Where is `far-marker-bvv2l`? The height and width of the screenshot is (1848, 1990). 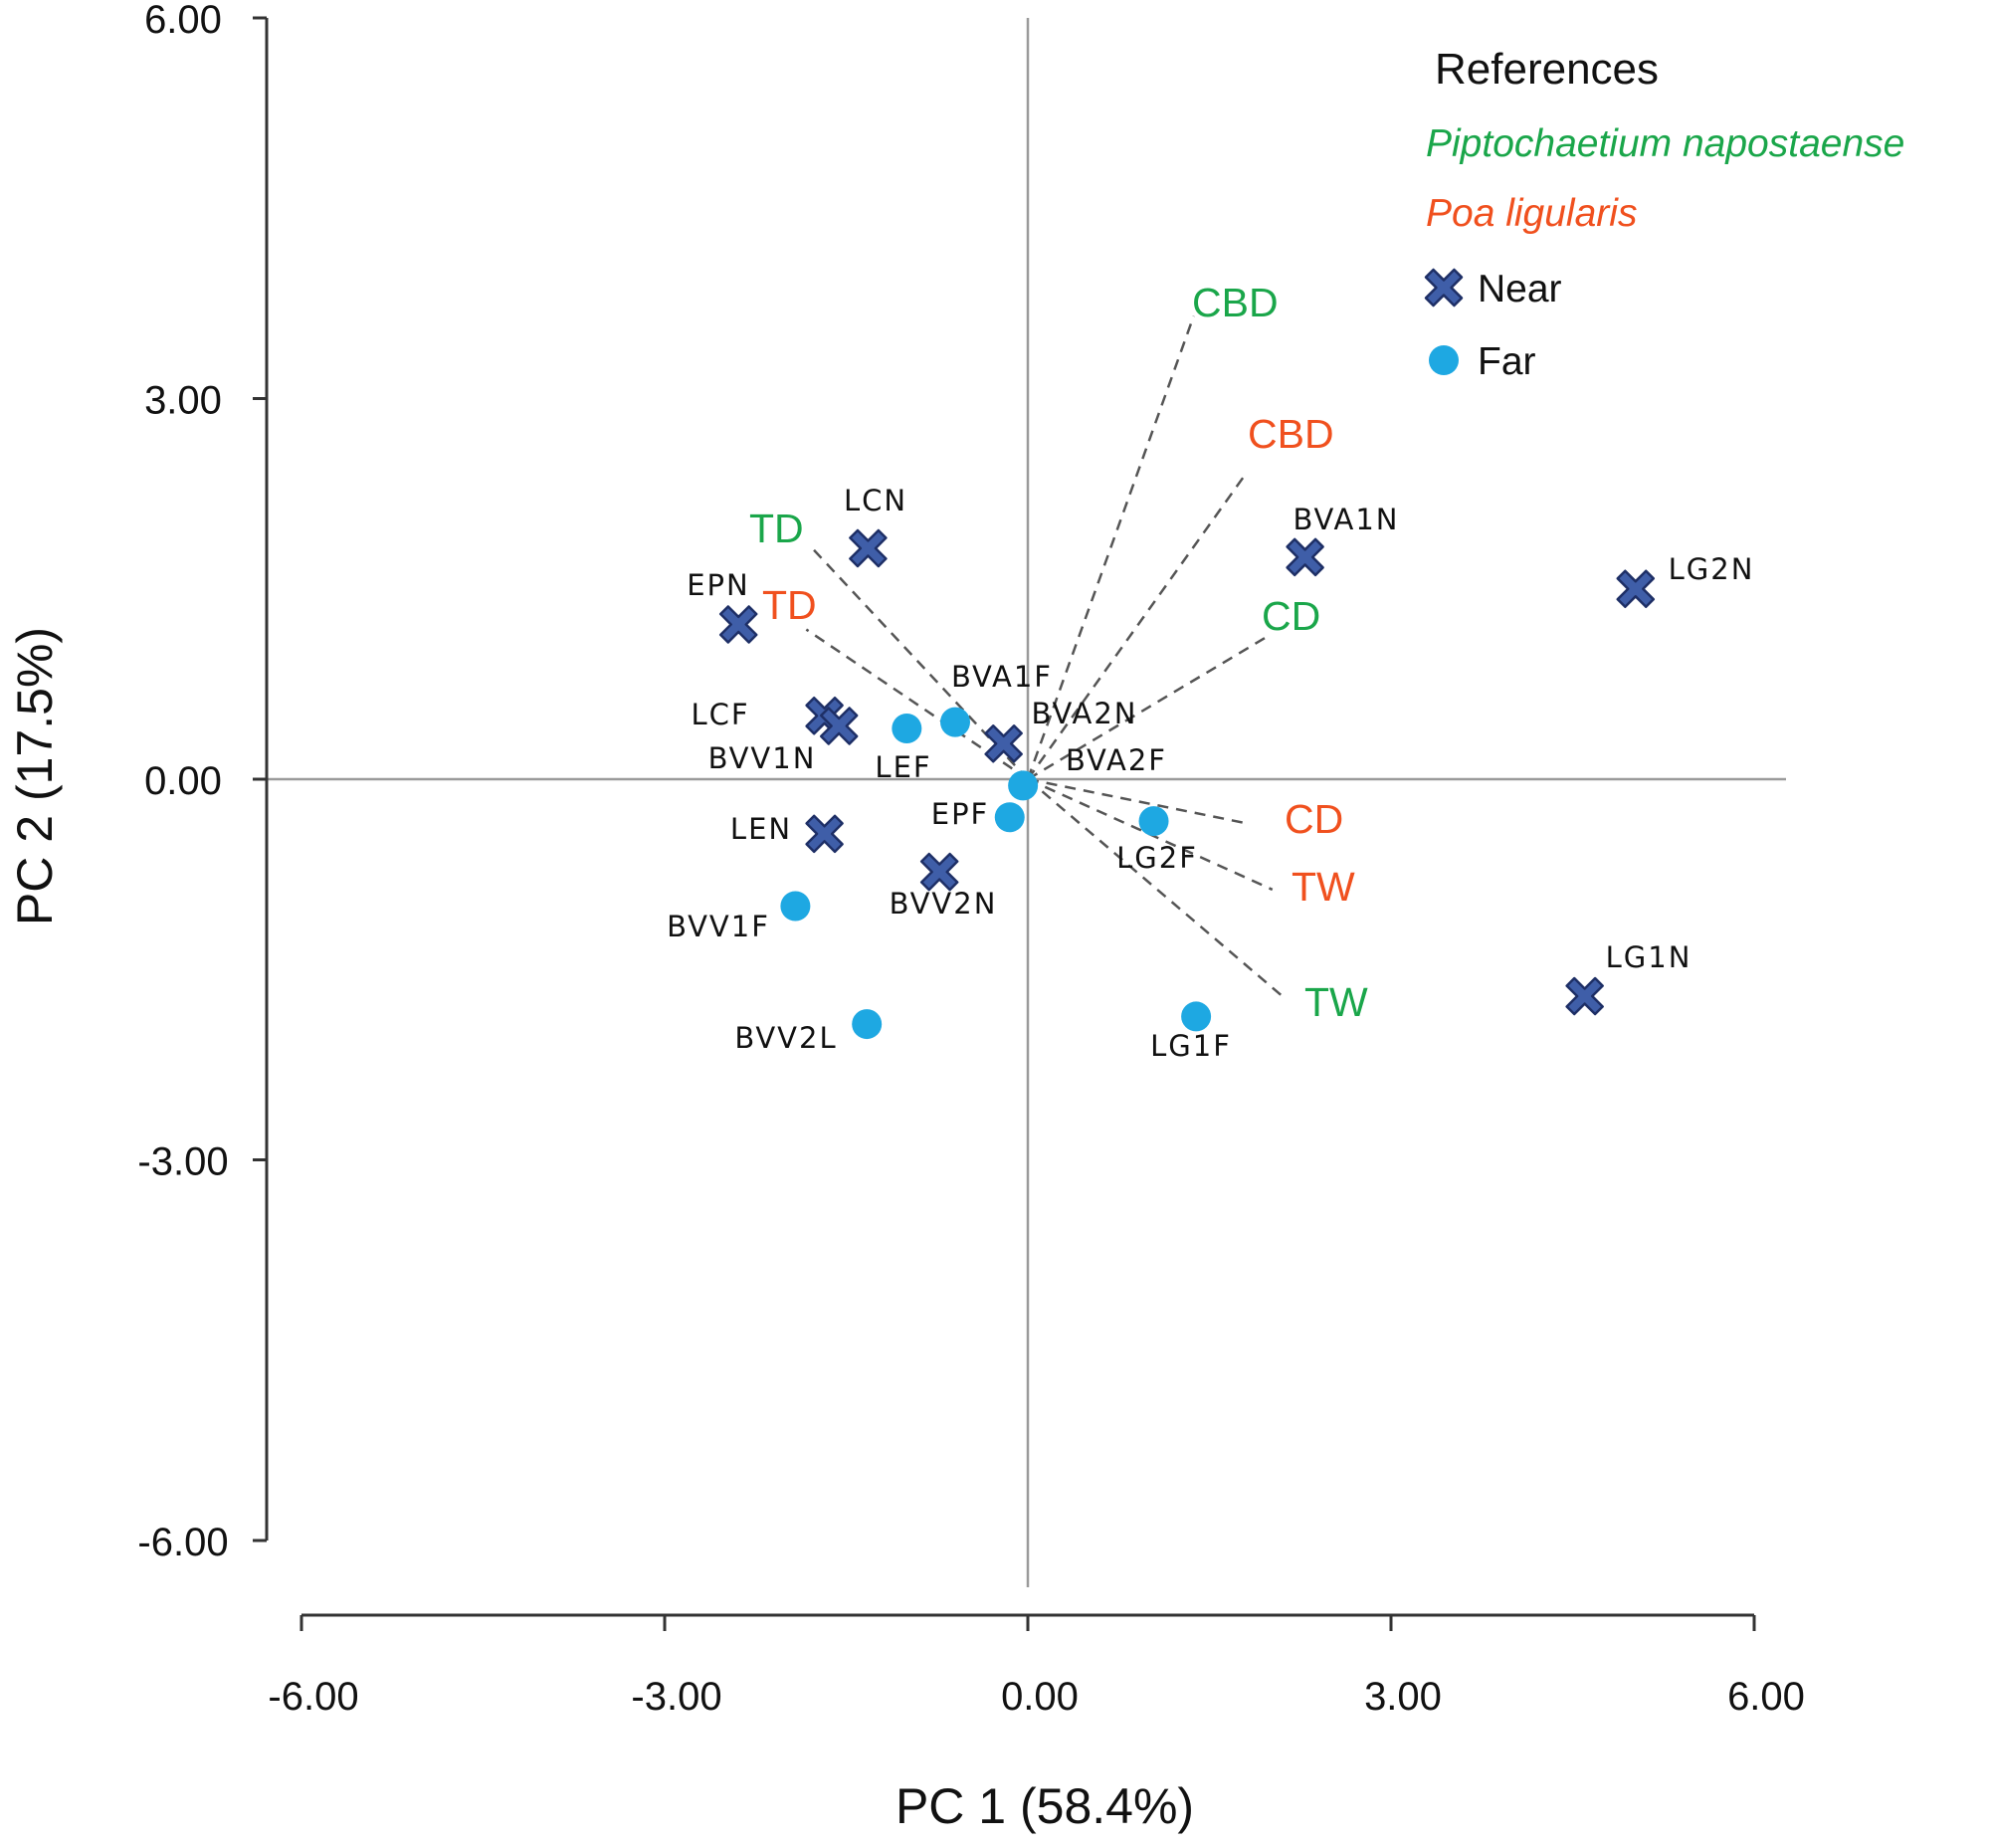 far-marker-bvv2l is located at coordinates (867, 1024).